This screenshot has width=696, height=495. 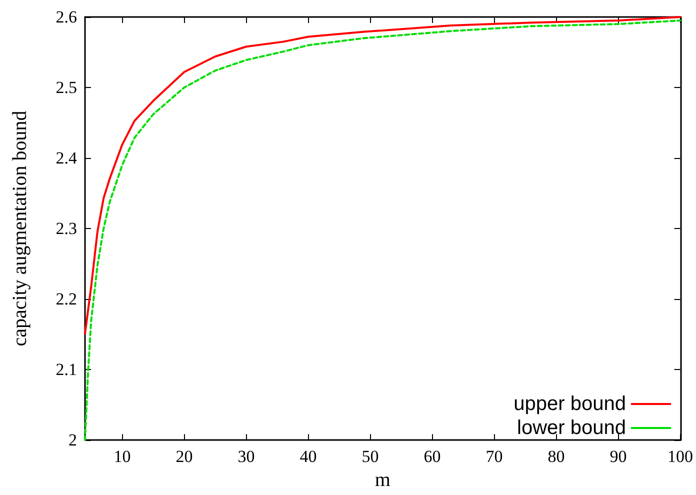 I want to click on legend-label: lower bound, so click(x=571, y=428).